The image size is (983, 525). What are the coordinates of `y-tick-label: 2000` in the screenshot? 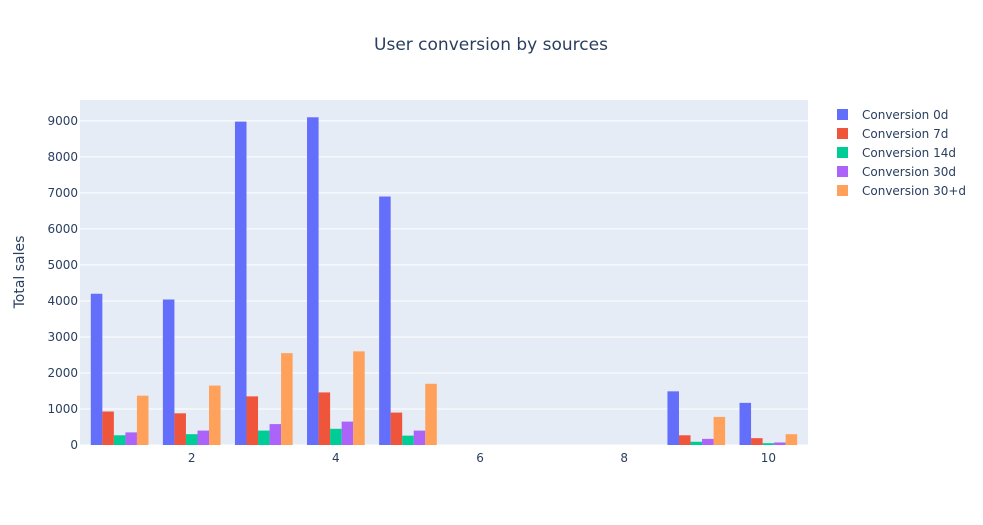 It's located at (62, 373).